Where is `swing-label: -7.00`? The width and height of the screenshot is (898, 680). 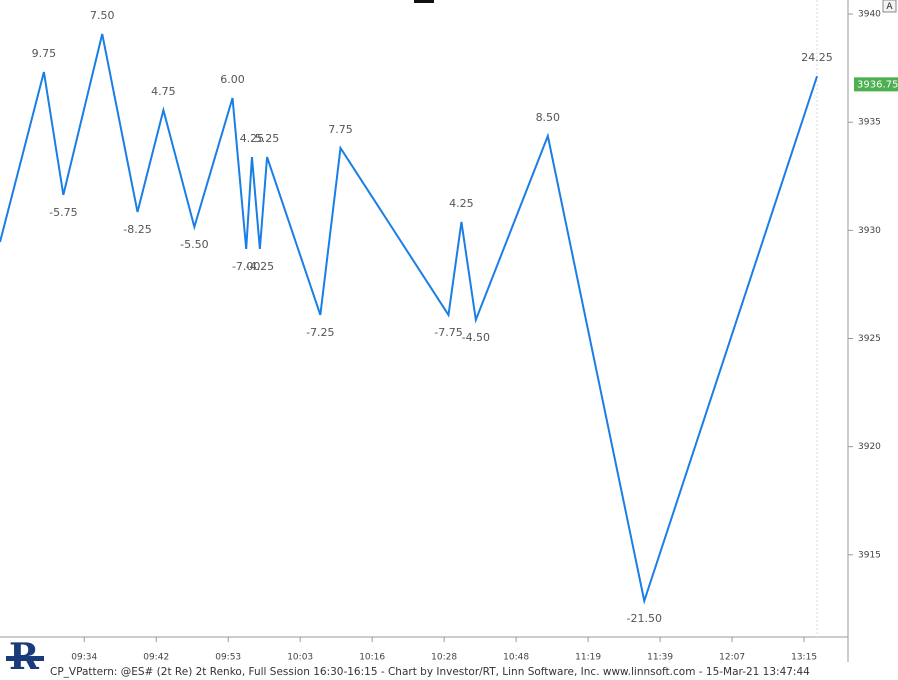
swing-label: -7.00 is located at coordinates (246, 266).